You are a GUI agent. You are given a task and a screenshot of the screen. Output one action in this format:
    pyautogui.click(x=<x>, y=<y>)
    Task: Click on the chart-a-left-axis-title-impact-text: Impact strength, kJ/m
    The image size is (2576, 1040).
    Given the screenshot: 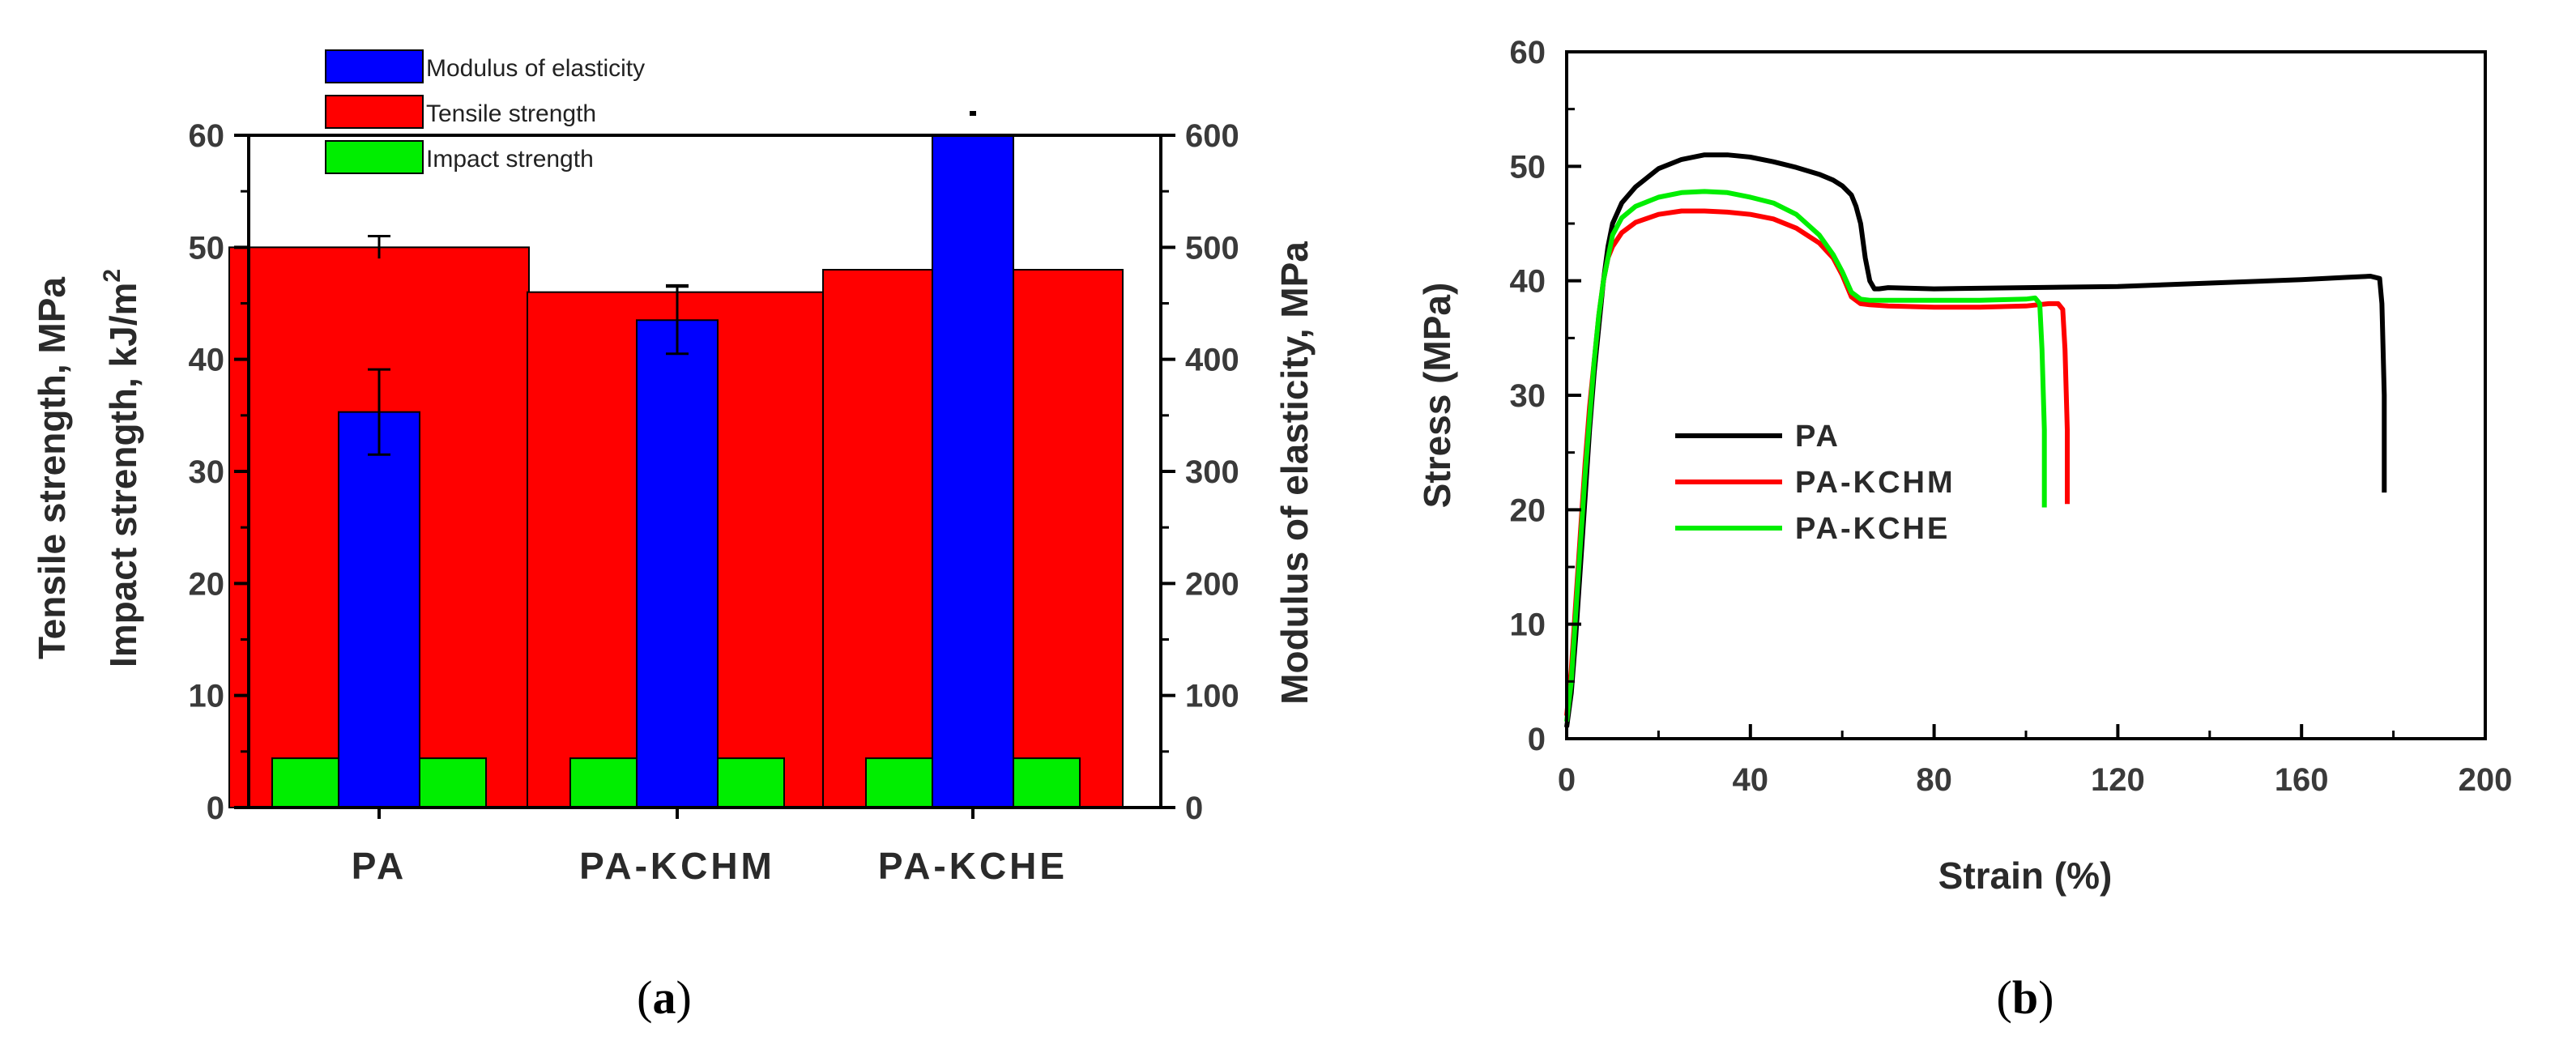 What is the action you would take?
    pyautogui.click(x=123, y=475)
    